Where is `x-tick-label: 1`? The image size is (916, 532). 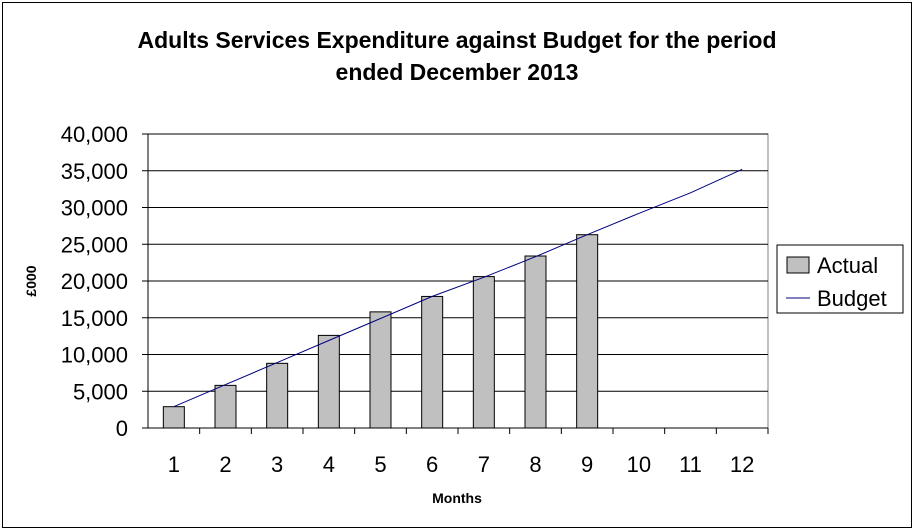
x-tick-label: 1 is located at coordinates (174, 464).